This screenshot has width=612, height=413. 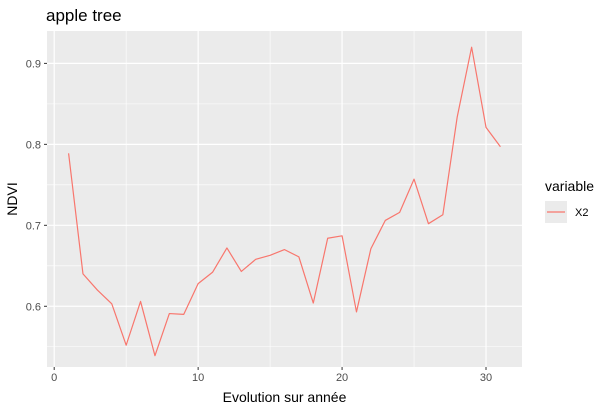 I want to click on legend: variable X2, so click(x=569, y=200).